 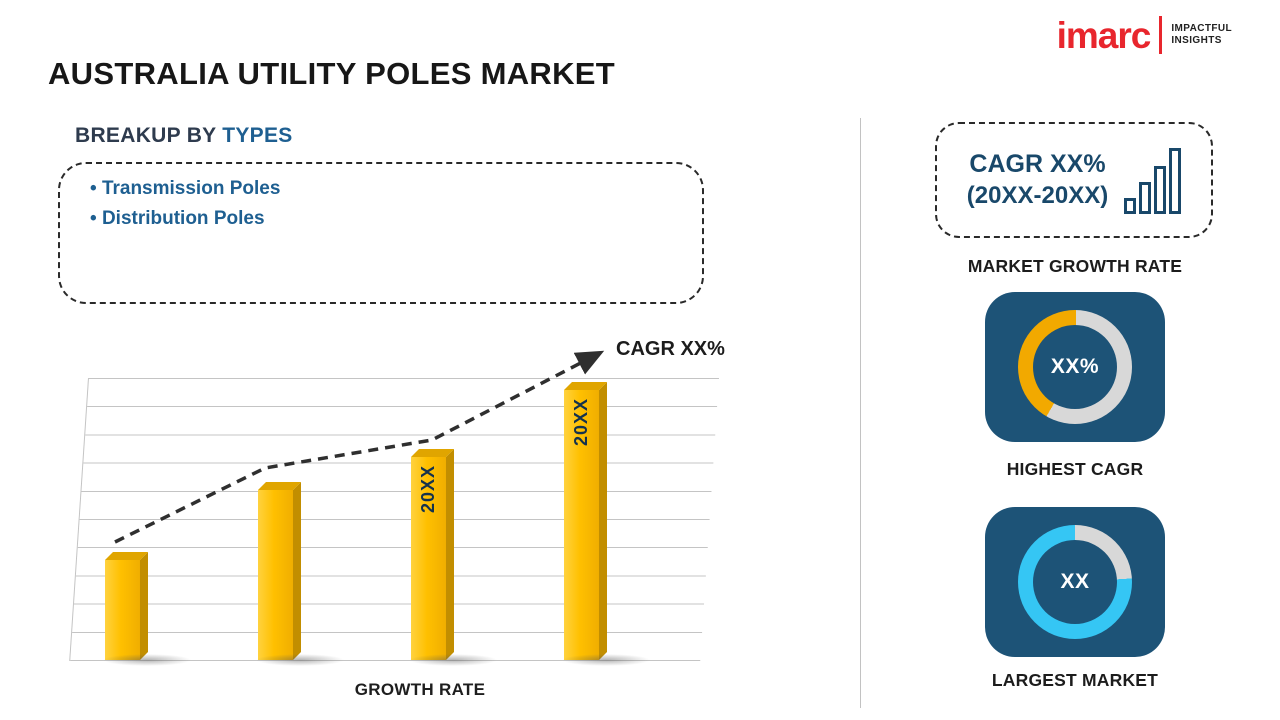 What do you see at coordinates (1153, 180) in the screenshot?
I see `bar-chart-icon` at bounding box center [1153, 180].